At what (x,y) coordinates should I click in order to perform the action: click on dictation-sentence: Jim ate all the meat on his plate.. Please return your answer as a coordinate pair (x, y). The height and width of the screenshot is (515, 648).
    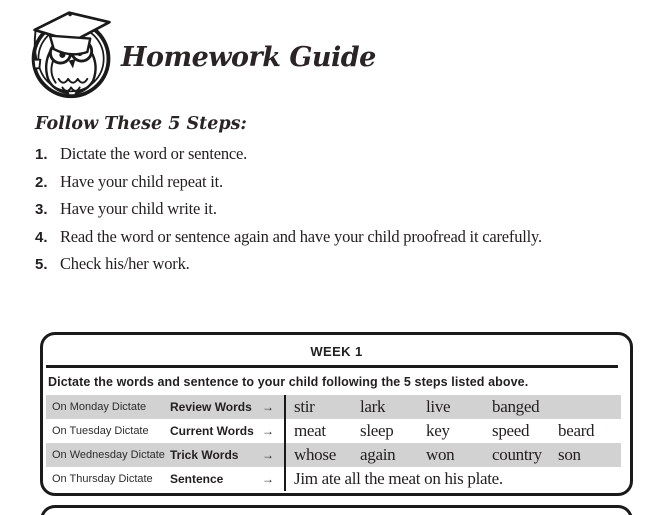
    Looking at the image, I should click on (398, 478).